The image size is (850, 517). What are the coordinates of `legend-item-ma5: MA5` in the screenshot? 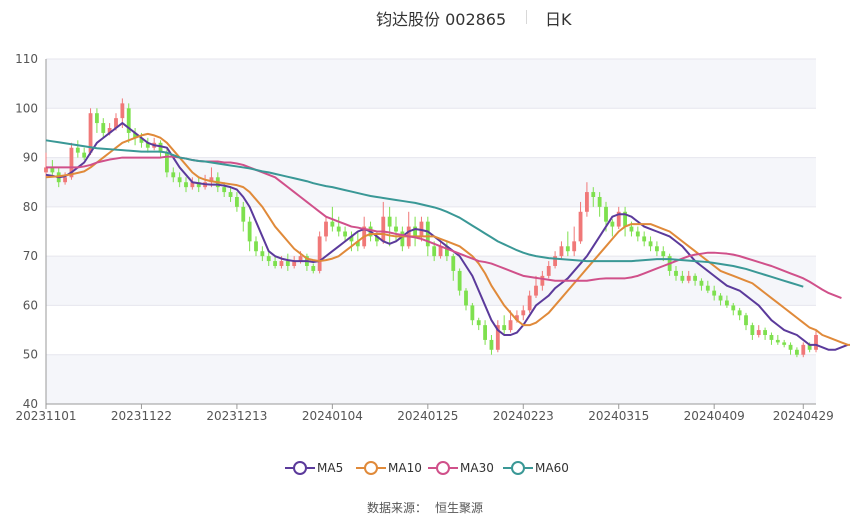 It's located at (314, 468).